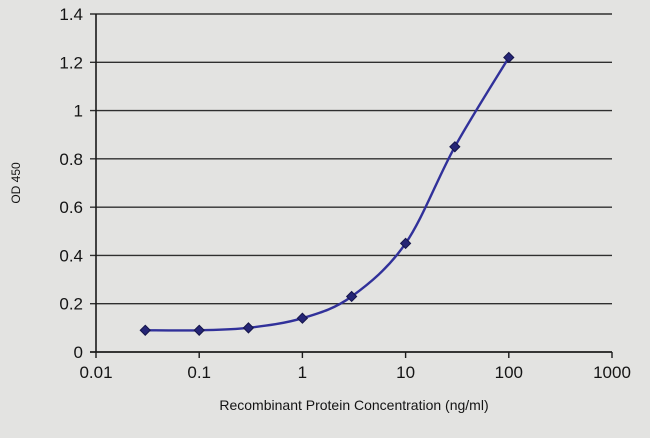 The height and width of the screenshot is (438, 650). What do you see at coordinates (71, 159) in the screenshot?
I see `y-tick-label: 0.8` at bounding box center [71, 159].